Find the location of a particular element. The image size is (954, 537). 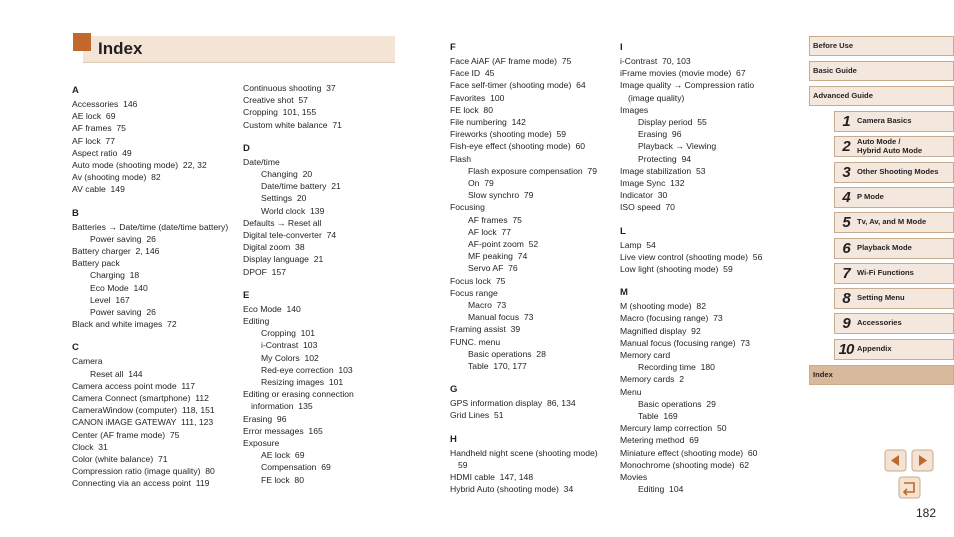

nav-tab: Basic Guide is located at coordinates (881, 71).